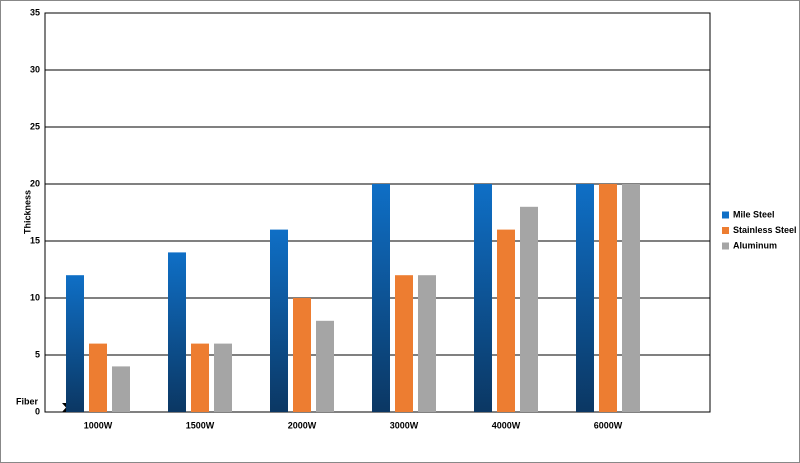  Describe the element at coordinates (35, 297) in the screenshot. I see `y-tick-label: 10` at that location.